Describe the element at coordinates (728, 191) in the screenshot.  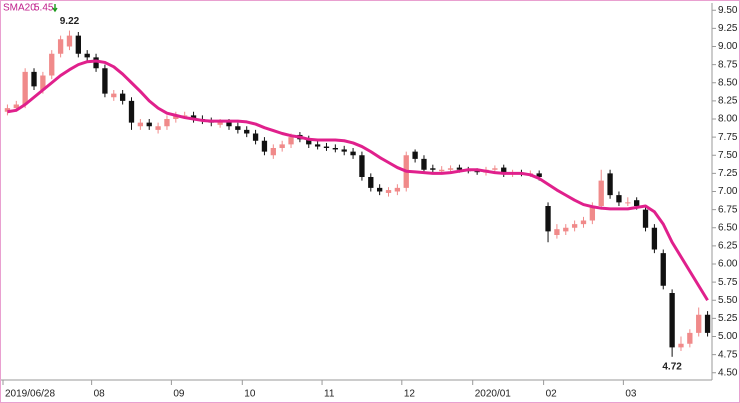
I see `y-tick-label: 7.00` at that location.